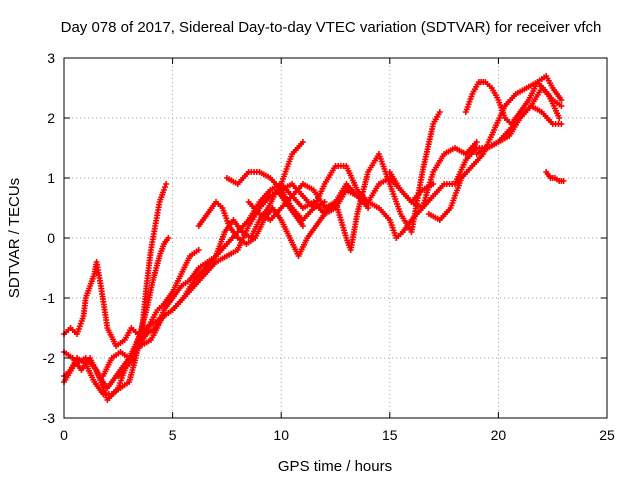 The height and width of the screenshot is (480, 640). I want to click on series-sat-n, so click(519, 130).